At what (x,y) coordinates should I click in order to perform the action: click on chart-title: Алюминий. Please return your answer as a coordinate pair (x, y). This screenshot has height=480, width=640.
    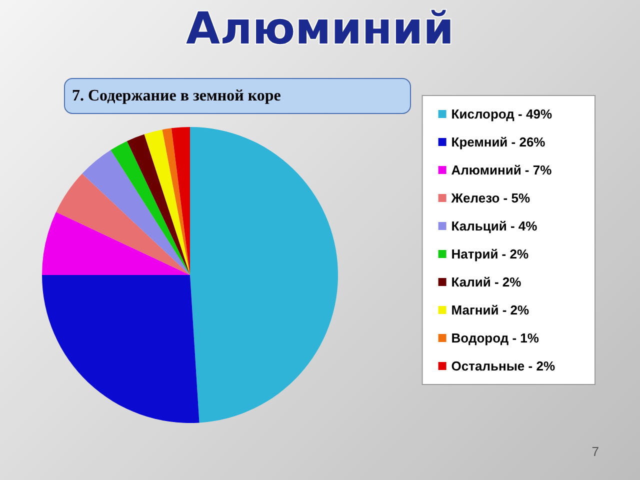
    Looking at the image, I should click on (320, 29).